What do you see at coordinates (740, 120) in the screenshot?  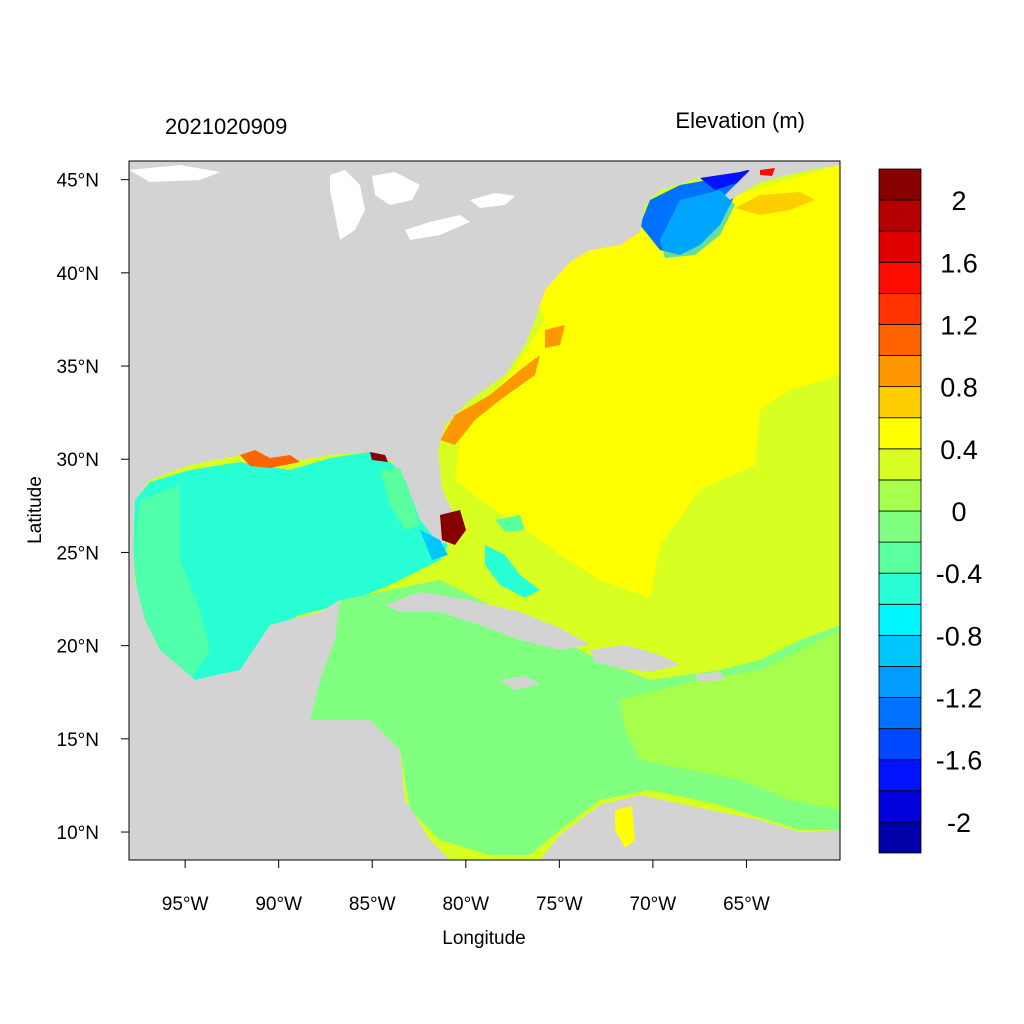 I see `variable-label: Elevation (m)` at bounding box center [740, 120].